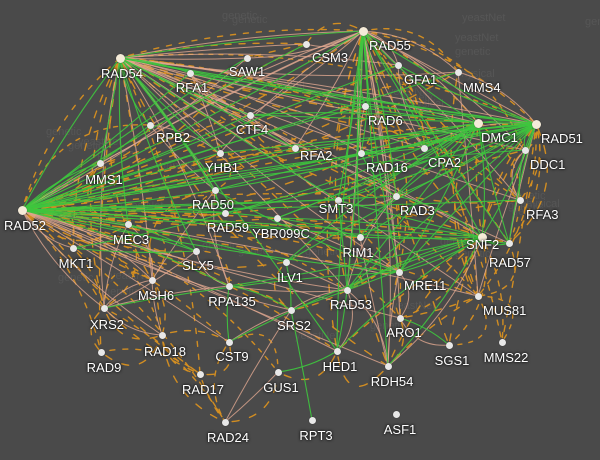 This screenshot has width=600, height=460. I want to click on graph-node-rdh54, so click(388, 366).